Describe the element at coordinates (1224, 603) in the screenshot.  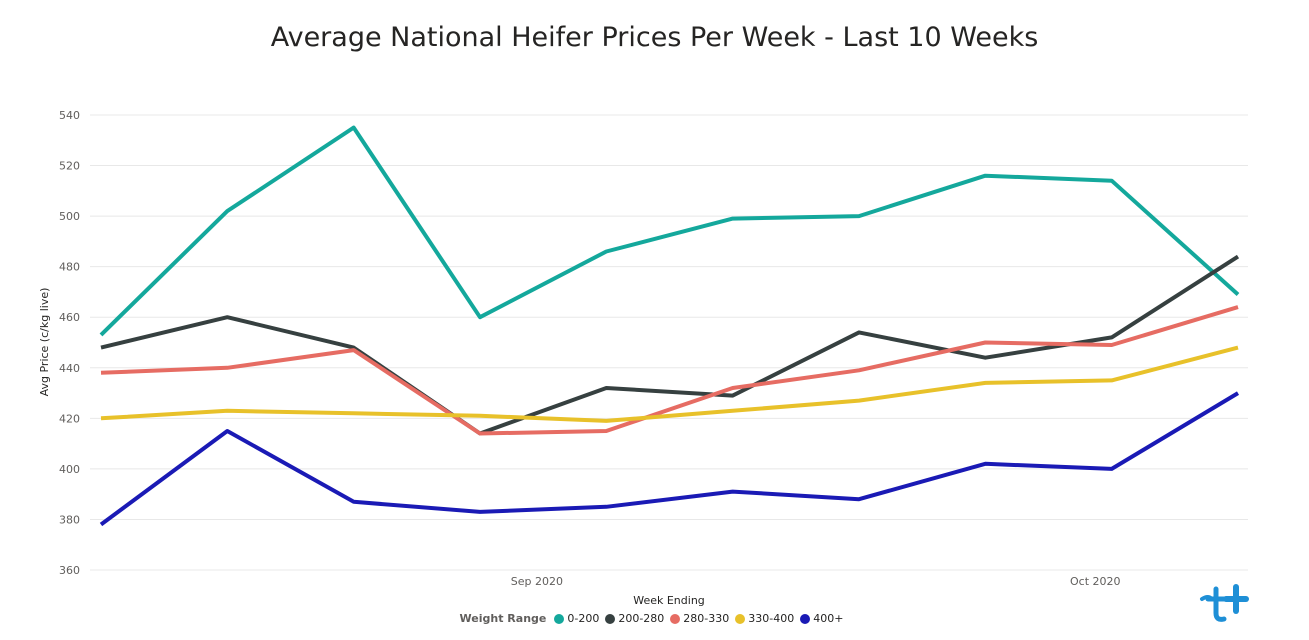
I see `brand-logo-icon` at that location.